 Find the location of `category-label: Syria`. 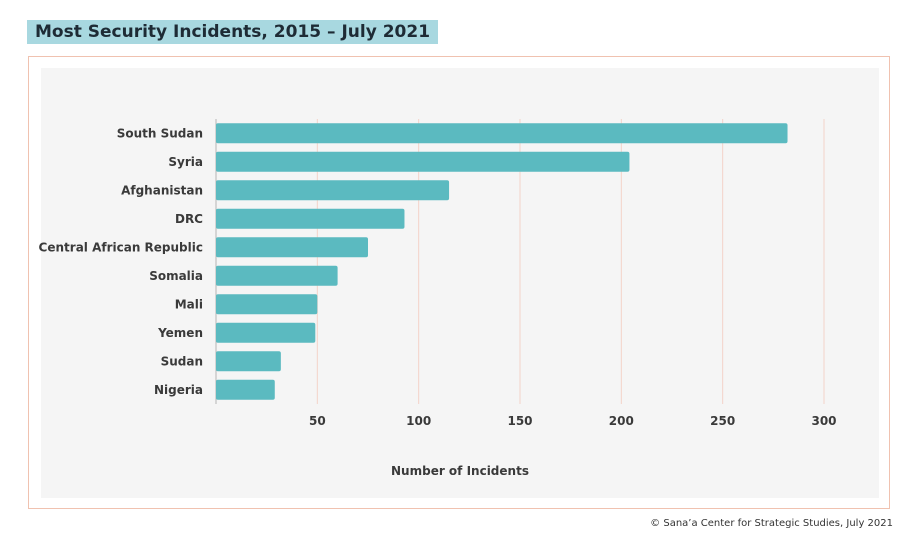

category-label: Syria is located at coordinates (185, 162).